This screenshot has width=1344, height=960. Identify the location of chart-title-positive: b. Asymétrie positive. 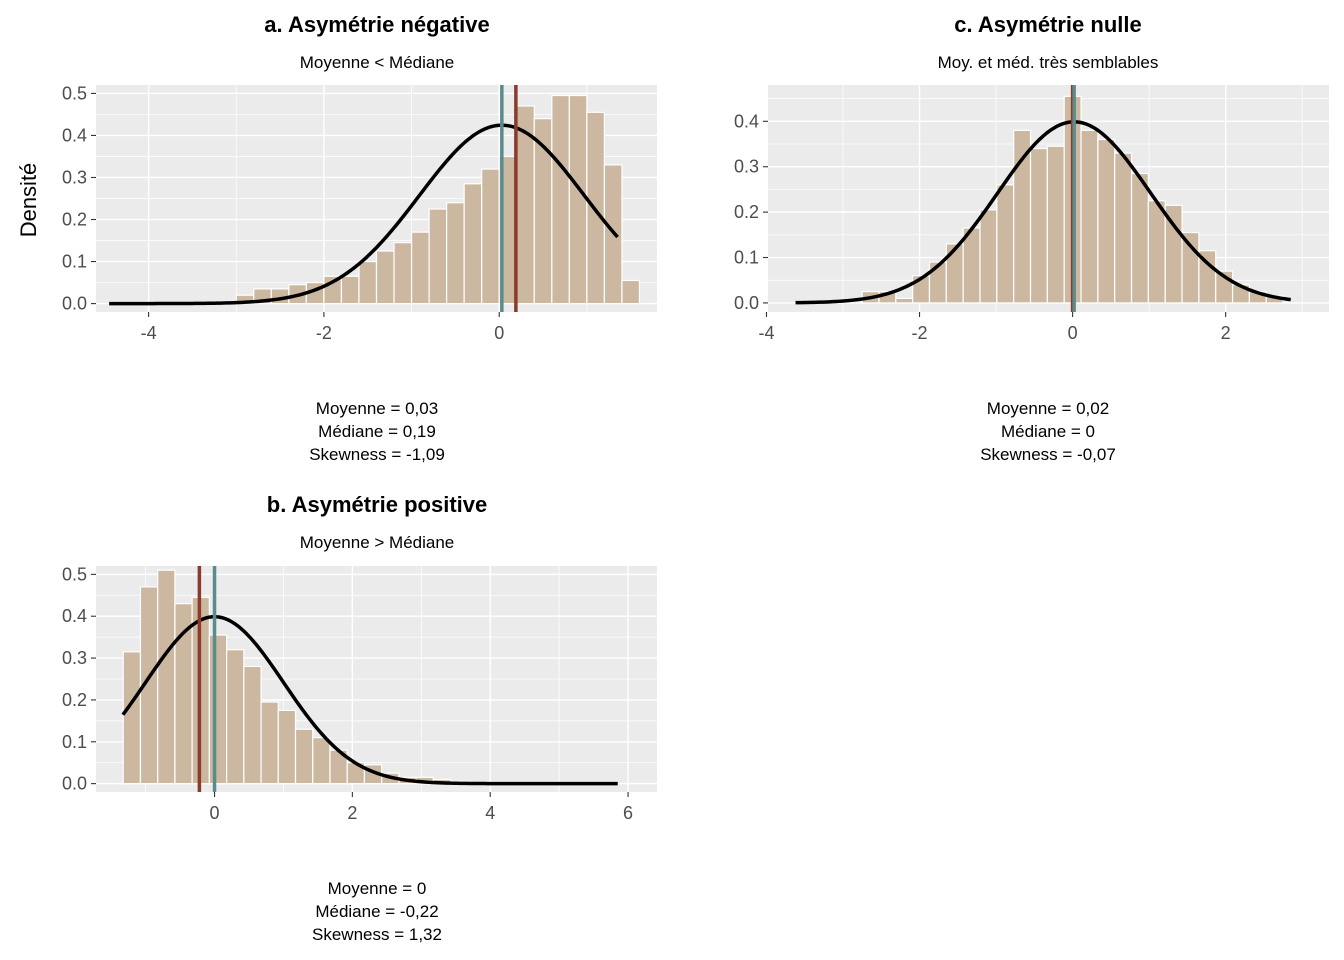
(377, 504).